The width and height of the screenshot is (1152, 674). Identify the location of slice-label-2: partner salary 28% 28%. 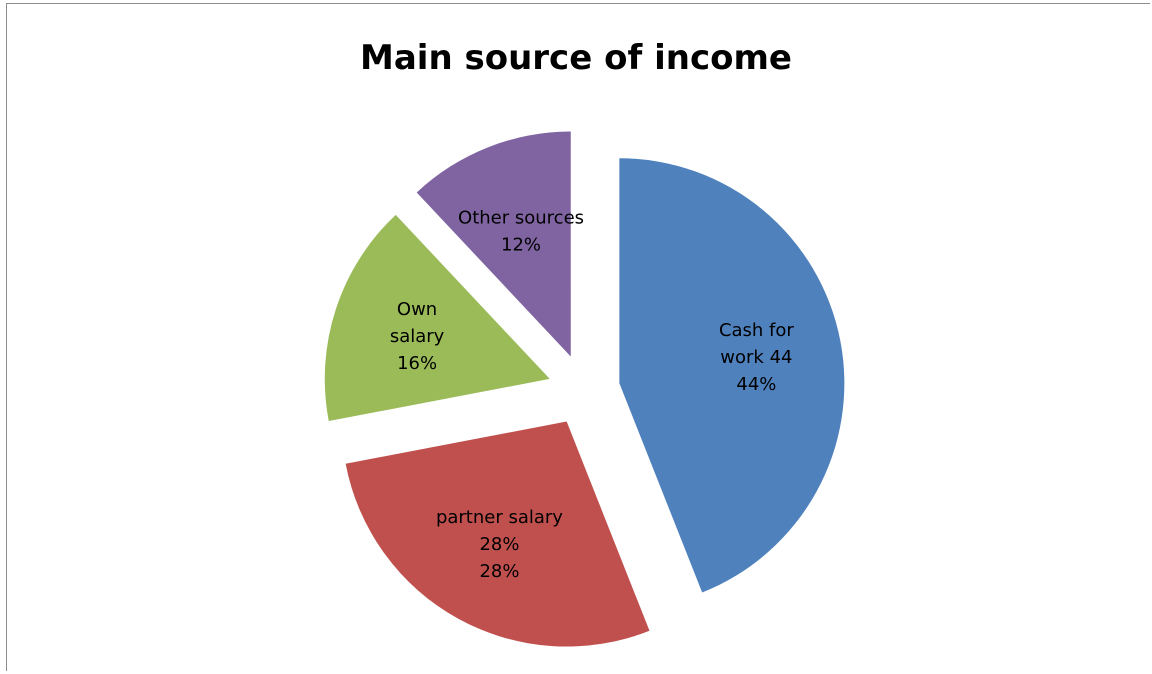
(499, 544).